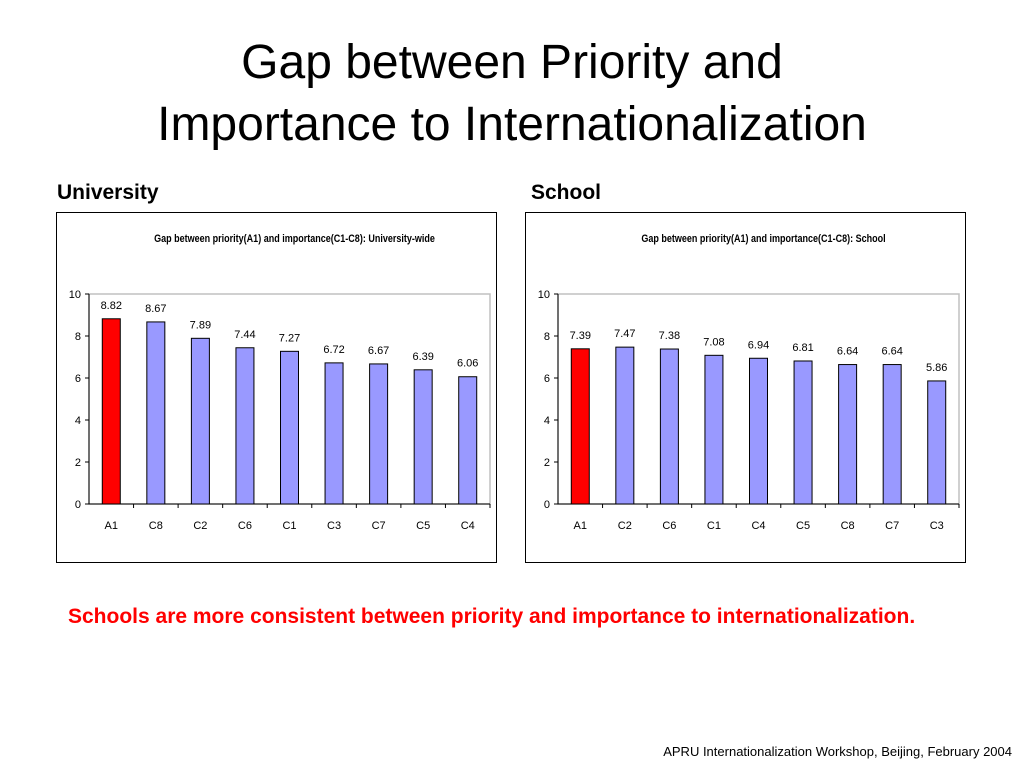 The width and height of the screenshot is (1024, 768). Describe the element at coordinates (580, 426) in the screenshot. I see `school-bar-a1` at that location.